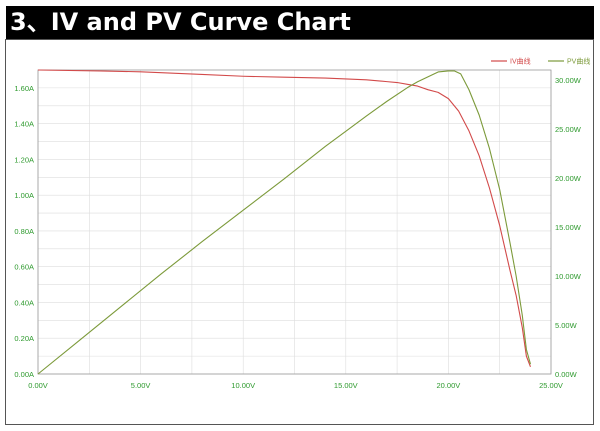 This screenshot has width=600, height=431. What do you see at coordinates (568, 178) in the screenshot?
I see `y-right-tick-label: 20.00W` at bounding box center [568, 178].